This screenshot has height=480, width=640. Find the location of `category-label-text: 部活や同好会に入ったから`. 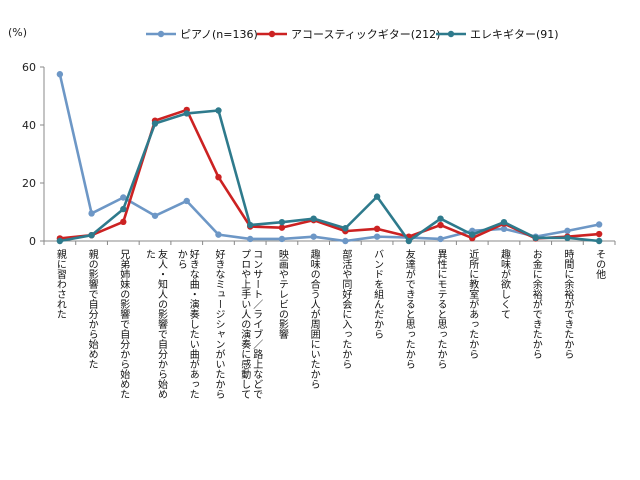

category-label-text: 部活や同好会に入ったから is located at coordinates (346, 308).